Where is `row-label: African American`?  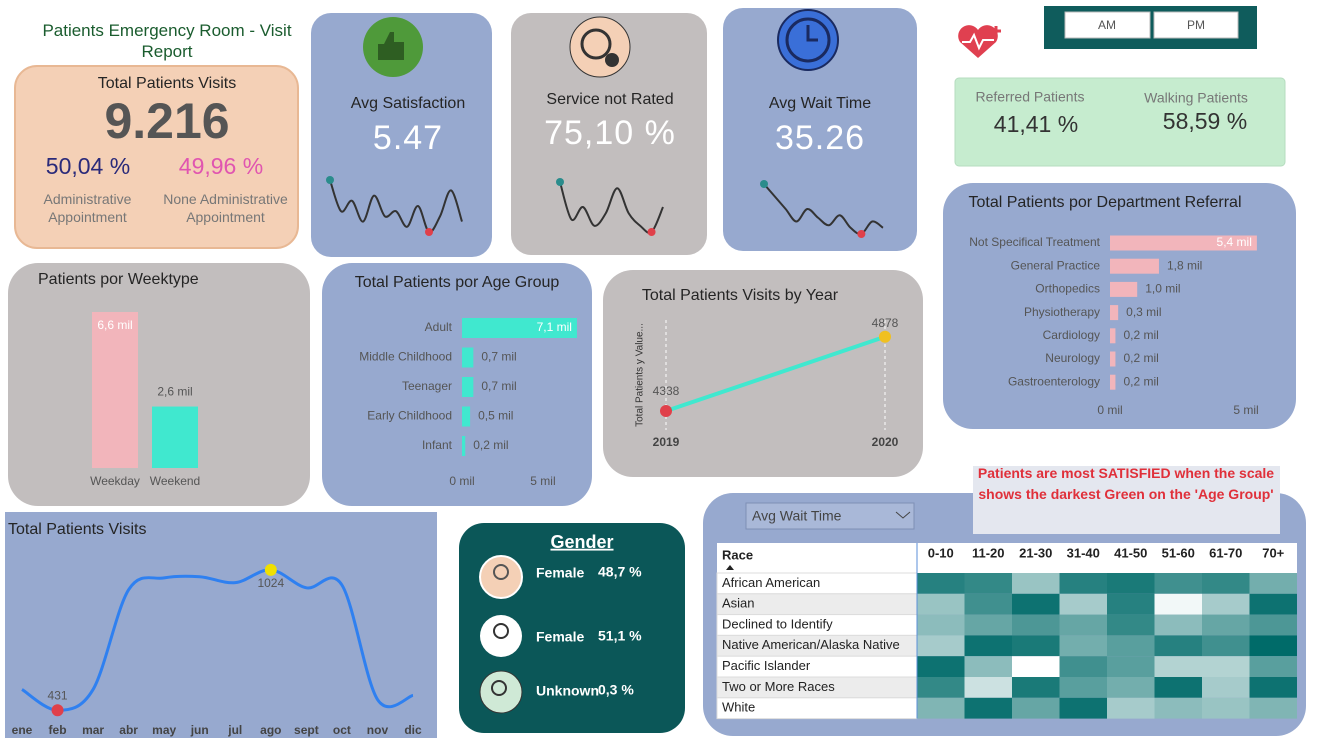 row-label: African American is located at coordinates (771, 582).